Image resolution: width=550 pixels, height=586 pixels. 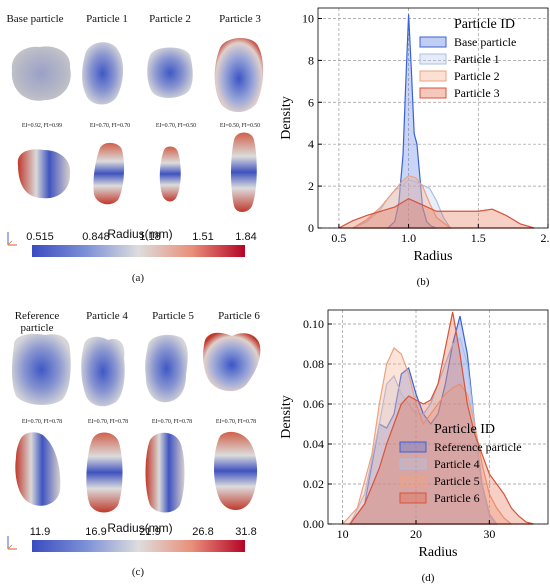 I want to click on colorbar-title-a: Radius(mm), so click(x=140, y=234).